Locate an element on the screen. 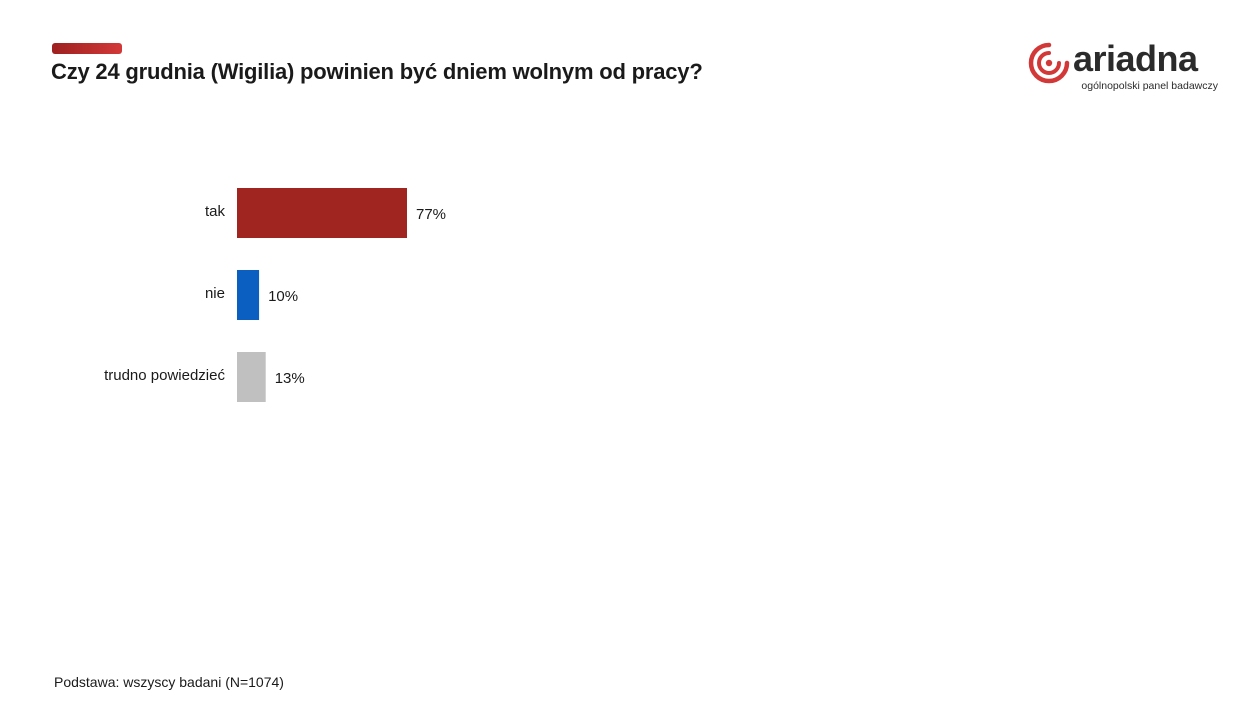 This screenshot has height=708, width=1260. category-label: tak is located at coordinates (215, 211).